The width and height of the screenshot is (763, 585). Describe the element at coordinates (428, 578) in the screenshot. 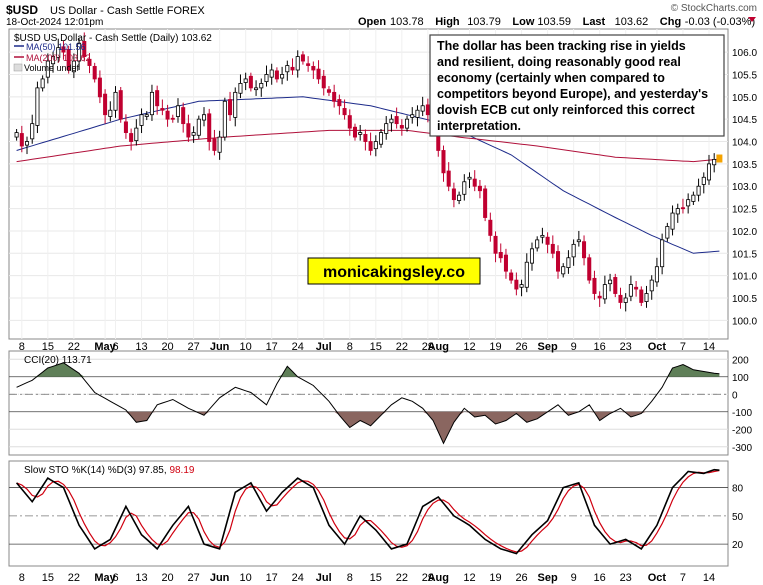

I see `x-tick-label: 29` at that location.